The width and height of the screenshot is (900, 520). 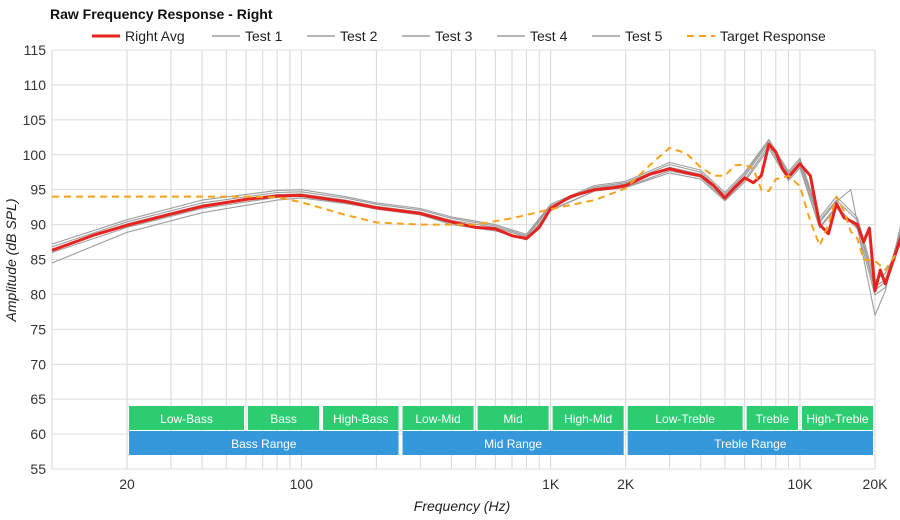 I want to click on band-label: Mid, so click(x=512, y=419).